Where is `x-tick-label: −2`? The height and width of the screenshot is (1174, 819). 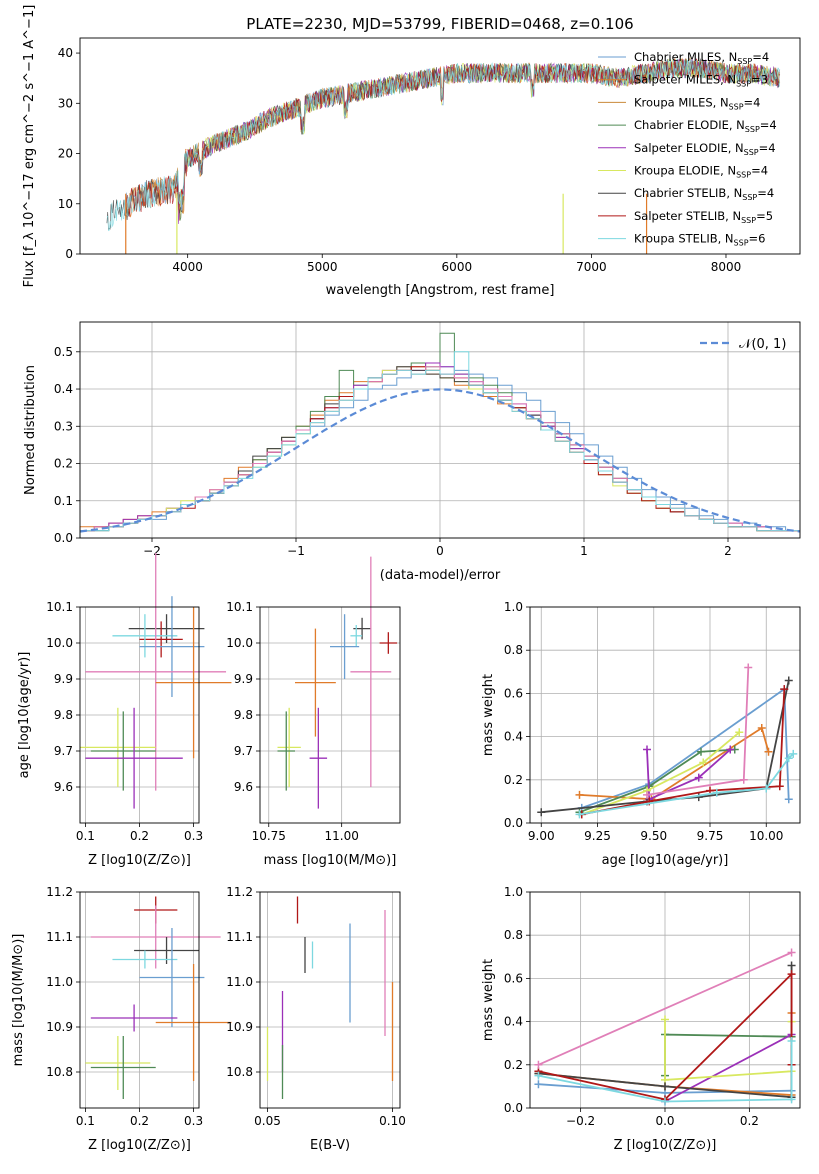 x-tick-label: −2 is located at coordinates (152, 551).